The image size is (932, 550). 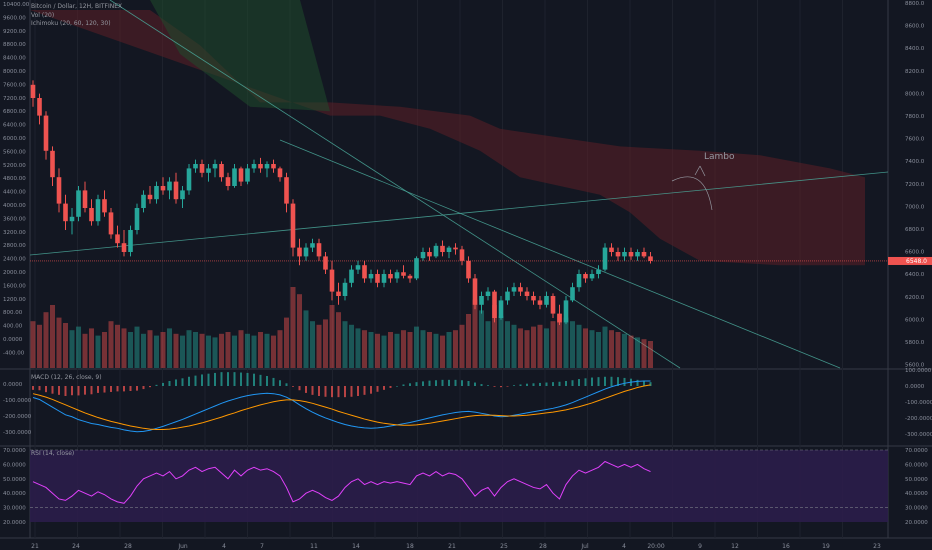 What do you see at coordinates (14, 112) in the screenshot?
I see `left-tick-8: 6800.00` at bounding box center [14, 112].